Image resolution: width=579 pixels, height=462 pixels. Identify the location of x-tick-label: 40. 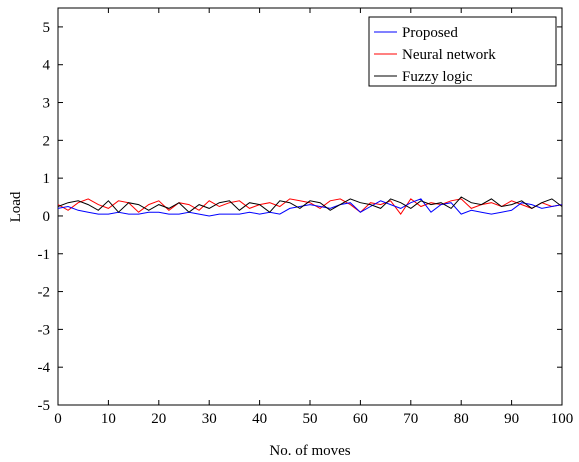
(259, 419).